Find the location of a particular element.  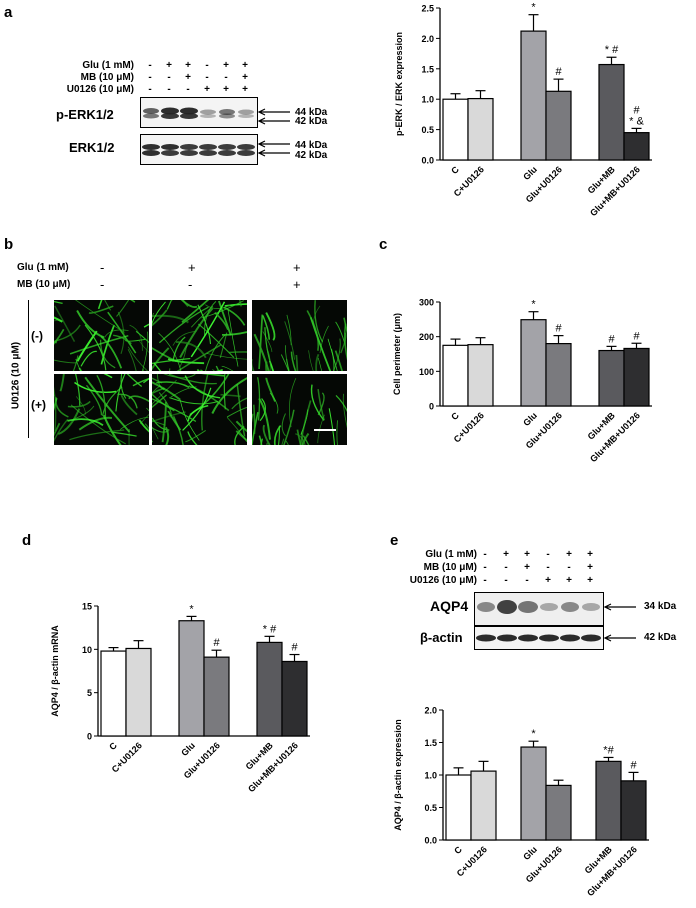

significance-marker: * & is located at coordinates (636, 121).